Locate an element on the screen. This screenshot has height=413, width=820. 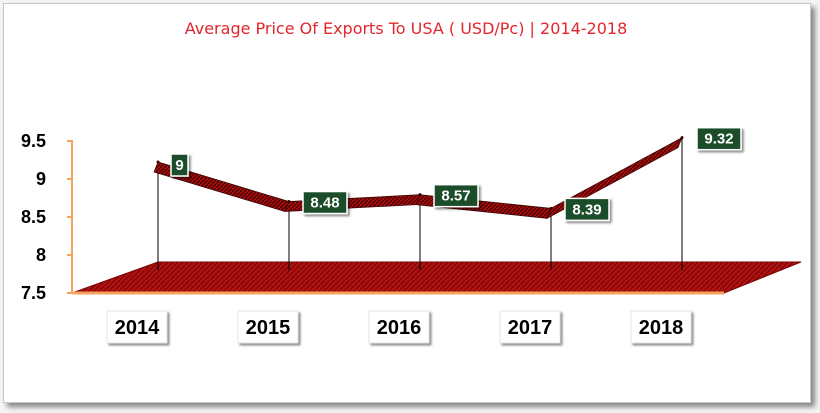
data-label: 8.57 is located at coordinates (456, 195).